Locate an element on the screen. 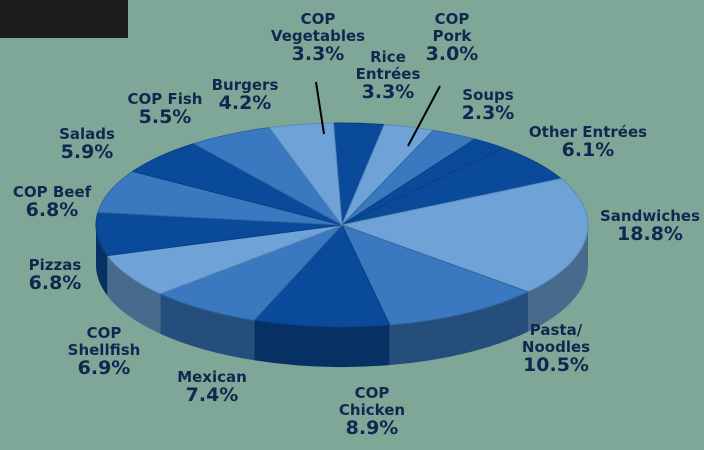 The image size is (704, 450). slice-label-6: Pasta/Noodles 10.5% is located at coordinates (556, 348).